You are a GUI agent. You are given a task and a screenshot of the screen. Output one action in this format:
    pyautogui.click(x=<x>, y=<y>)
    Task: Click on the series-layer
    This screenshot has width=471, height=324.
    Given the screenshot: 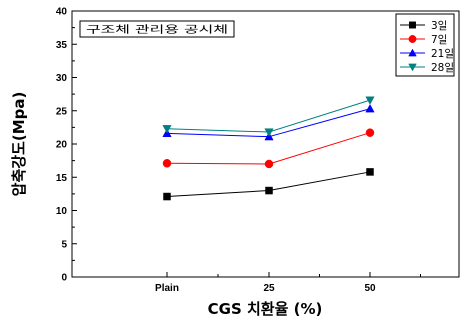 What is the action you would take?
    pyautogui.click(x=268, y=148)
    